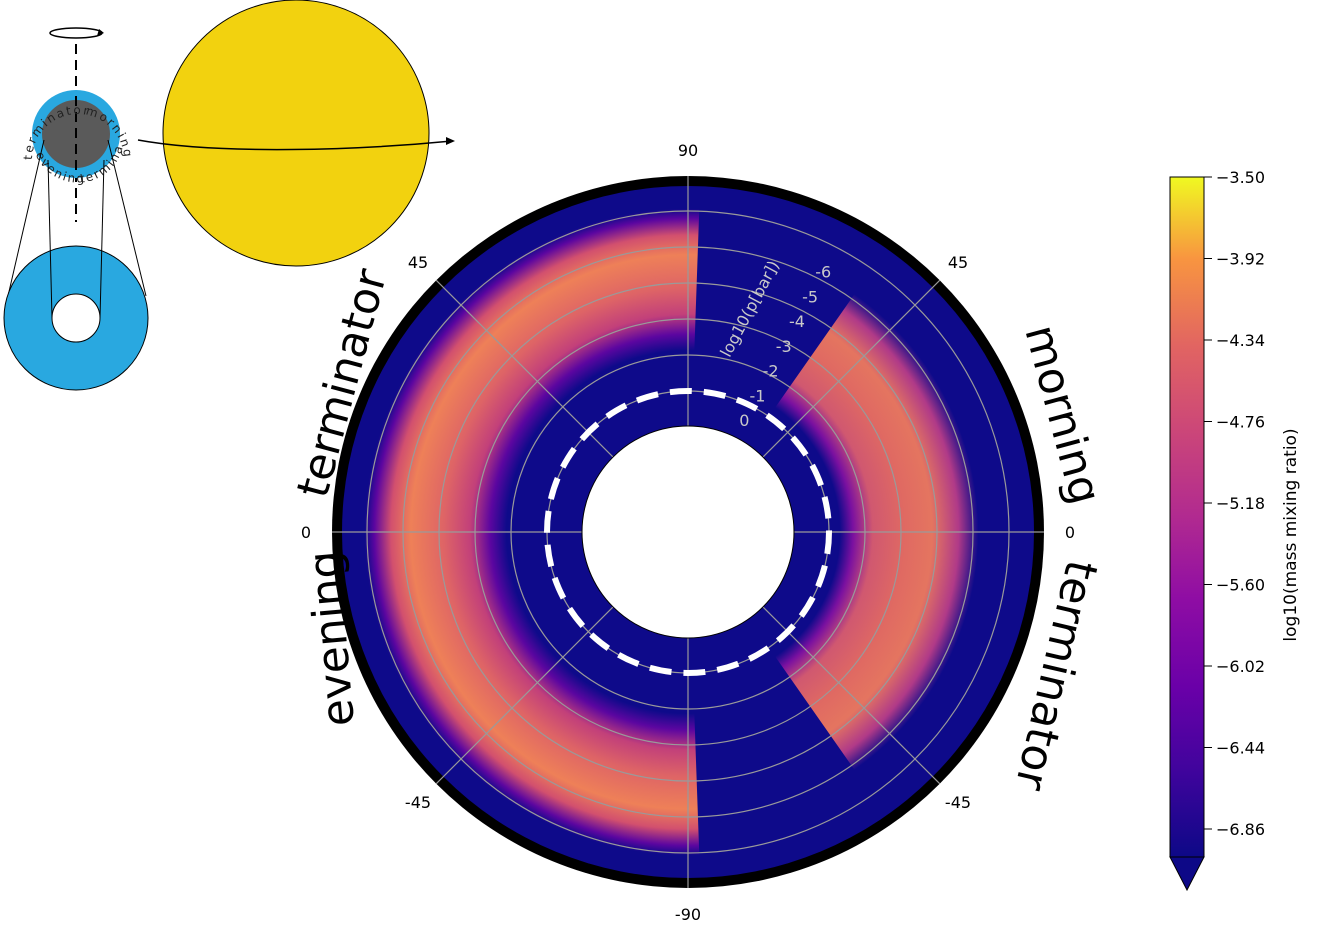 This screenshot has width=1317, height=928. Describe the element at coordinates (50, 239) in the screenshot. I see `projection-line-inner-left` at that location.